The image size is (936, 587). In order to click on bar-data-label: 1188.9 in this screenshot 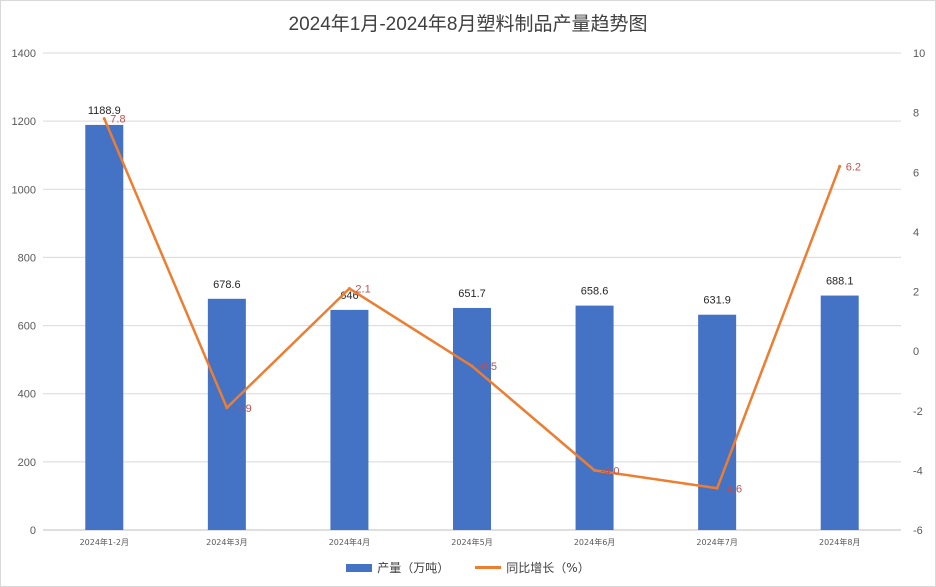, I will do `click(104, 111)`.